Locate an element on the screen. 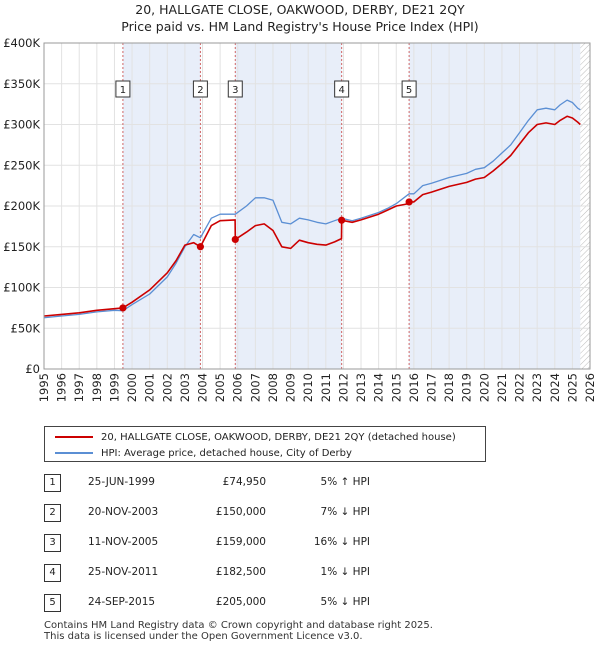 The height and width of the screenshot is (650, 600). table-row: 5 24-SEP-2015 £205,000 5% ↓ HPI is located at coordinates (300, 603).